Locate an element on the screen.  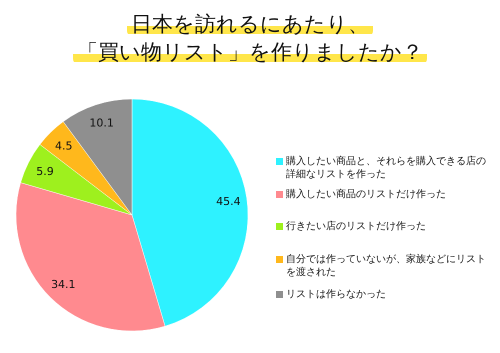
legend-label: 自分では作っていないが、家族などにリストを渡された is located at coordinates (386, 266).